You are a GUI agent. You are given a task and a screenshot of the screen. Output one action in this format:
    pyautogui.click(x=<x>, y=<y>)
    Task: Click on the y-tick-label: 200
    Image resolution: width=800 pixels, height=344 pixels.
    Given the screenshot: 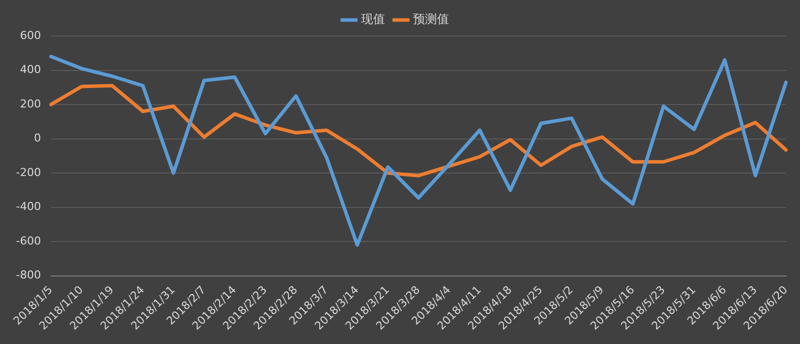 What is the action you would take?
    pyautogui.click(x=30, y=103)
    